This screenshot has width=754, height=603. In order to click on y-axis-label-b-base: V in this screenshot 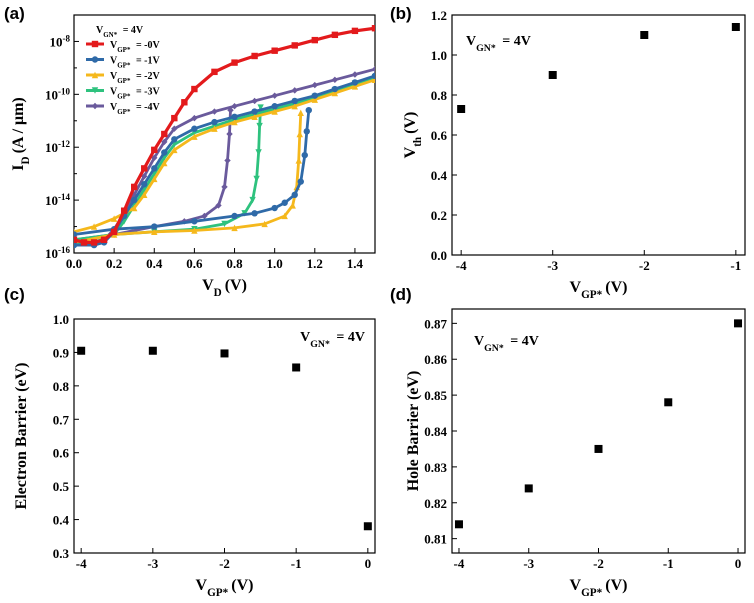, I will do `click(410, 152)`.